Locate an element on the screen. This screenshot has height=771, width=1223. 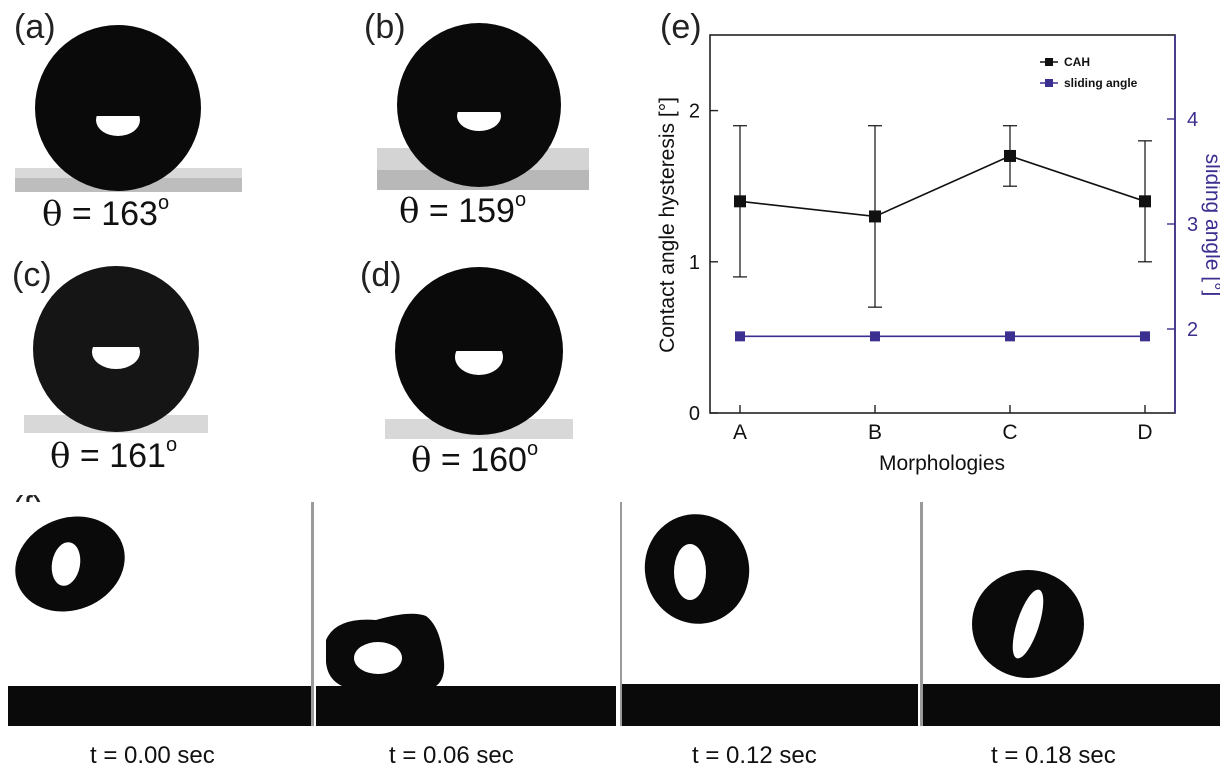
x-tick-label: A is located at coordinates (740, 432).